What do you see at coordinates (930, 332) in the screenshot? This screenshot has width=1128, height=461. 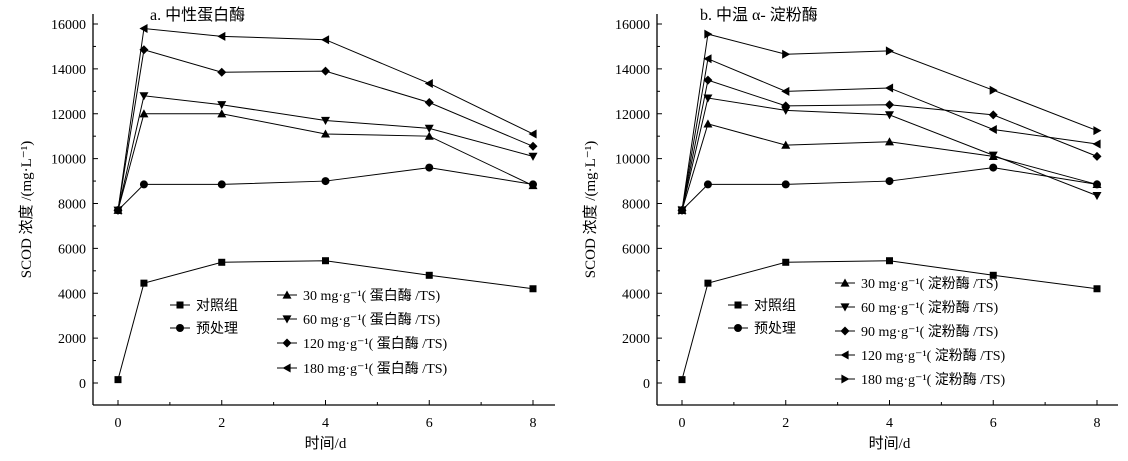 I see `legend-label: 90 mg·g⁻¹( 淀粉酶 /TS)` at bounding box center [930, 332].